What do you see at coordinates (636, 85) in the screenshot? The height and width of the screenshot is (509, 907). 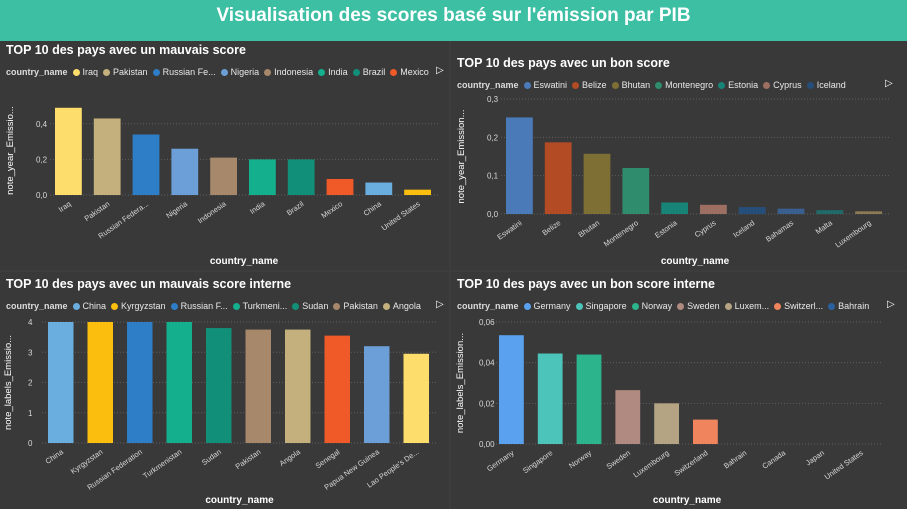 I see `legend-label: Bhutan` at bounding box center [636, 85].